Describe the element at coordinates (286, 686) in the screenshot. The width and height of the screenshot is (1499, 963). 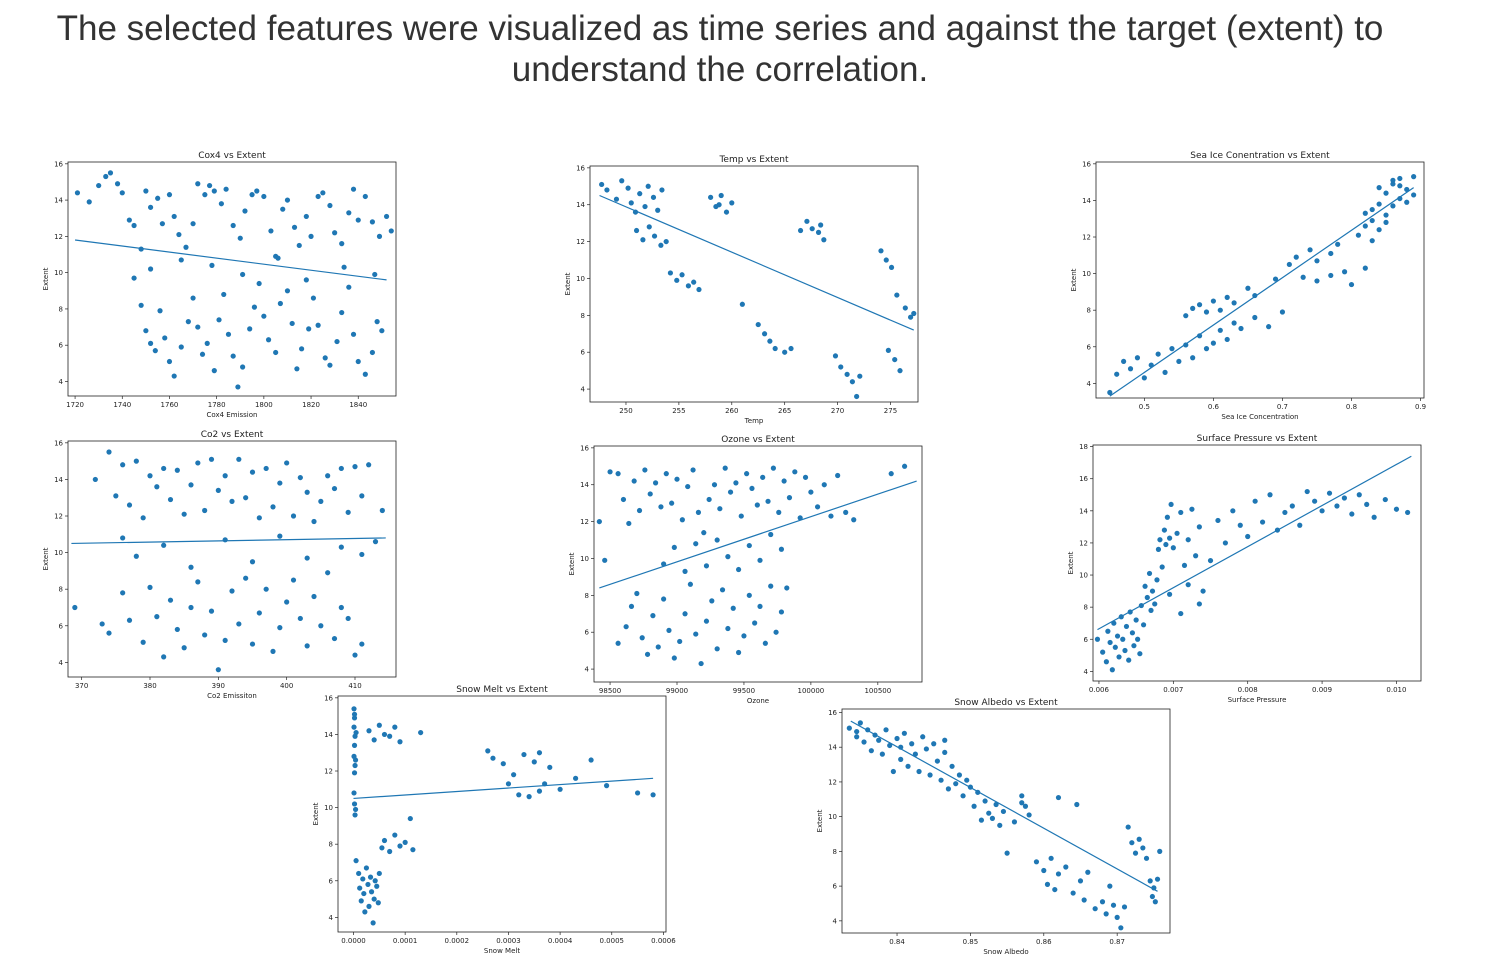
I see `x-tick-label: 400` at that location.